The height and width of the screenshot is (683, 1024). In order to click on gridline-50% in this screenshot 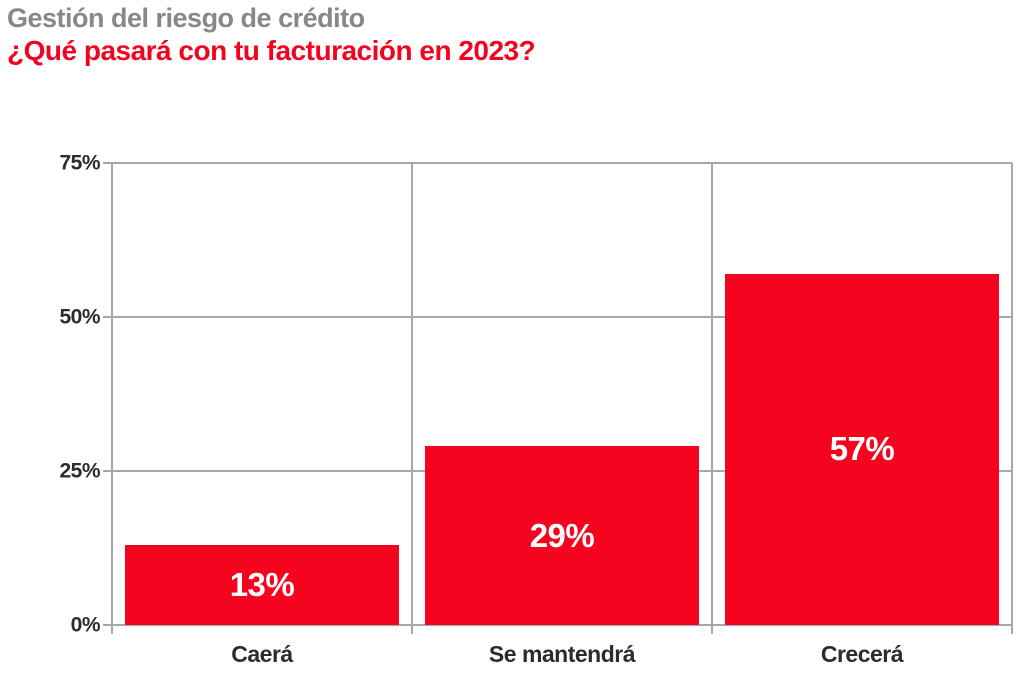, I will do `click(557, 317)`.